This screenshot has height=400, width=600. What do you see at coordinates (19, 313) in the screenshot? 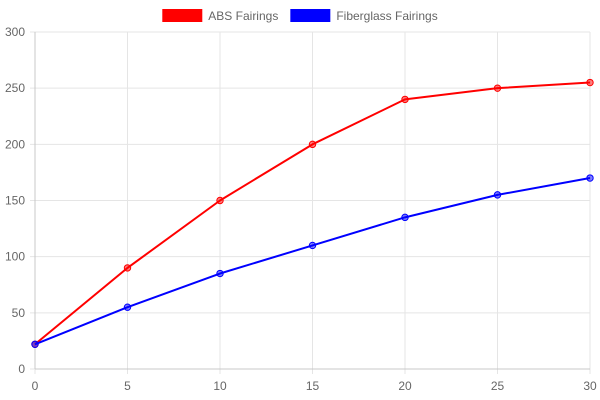
I see `y-tick-label: 50` at bounding box center [19, 313].